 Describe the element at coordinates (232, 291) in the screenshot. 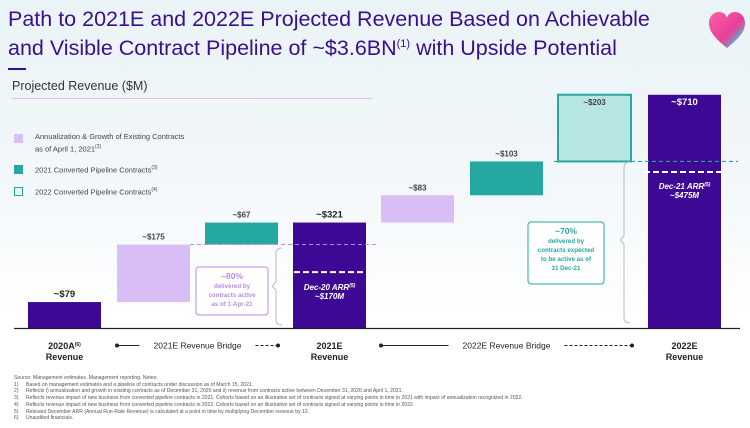

I see `callout-box-2021` at that location.